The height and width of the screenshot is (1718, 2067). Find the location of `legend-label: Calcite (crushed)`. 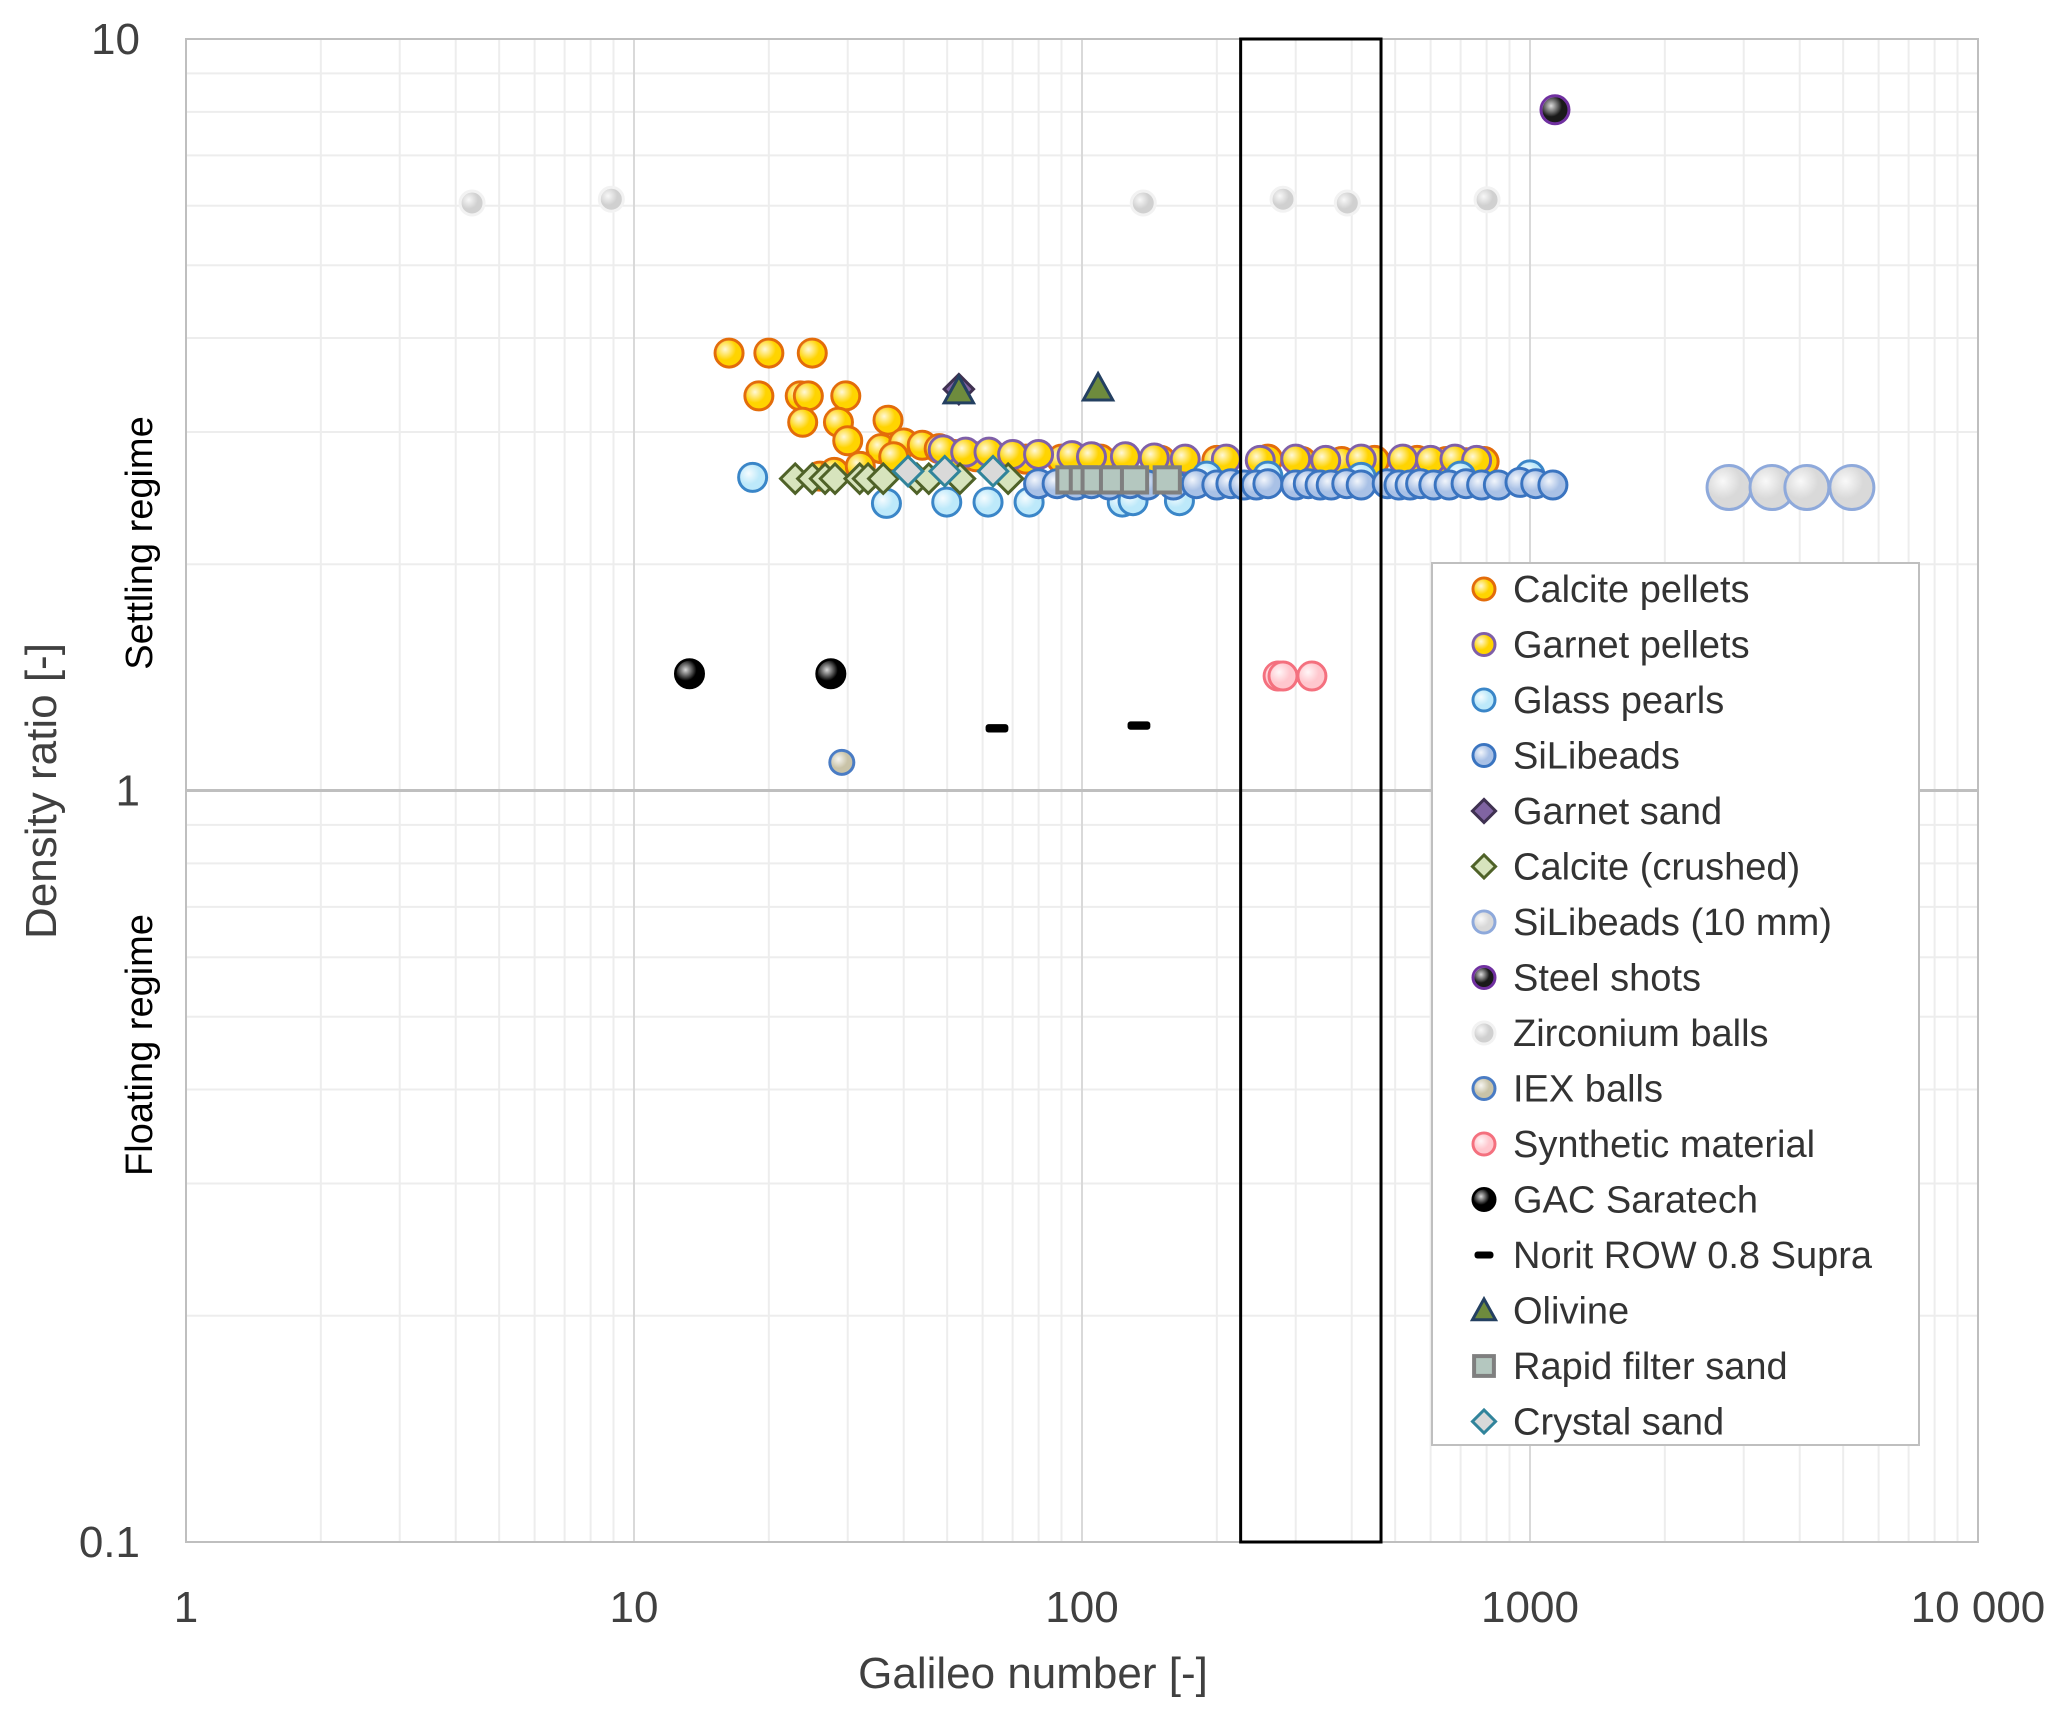

legend-label: Calcite (crushed) is located at coordinates (1656, 868).